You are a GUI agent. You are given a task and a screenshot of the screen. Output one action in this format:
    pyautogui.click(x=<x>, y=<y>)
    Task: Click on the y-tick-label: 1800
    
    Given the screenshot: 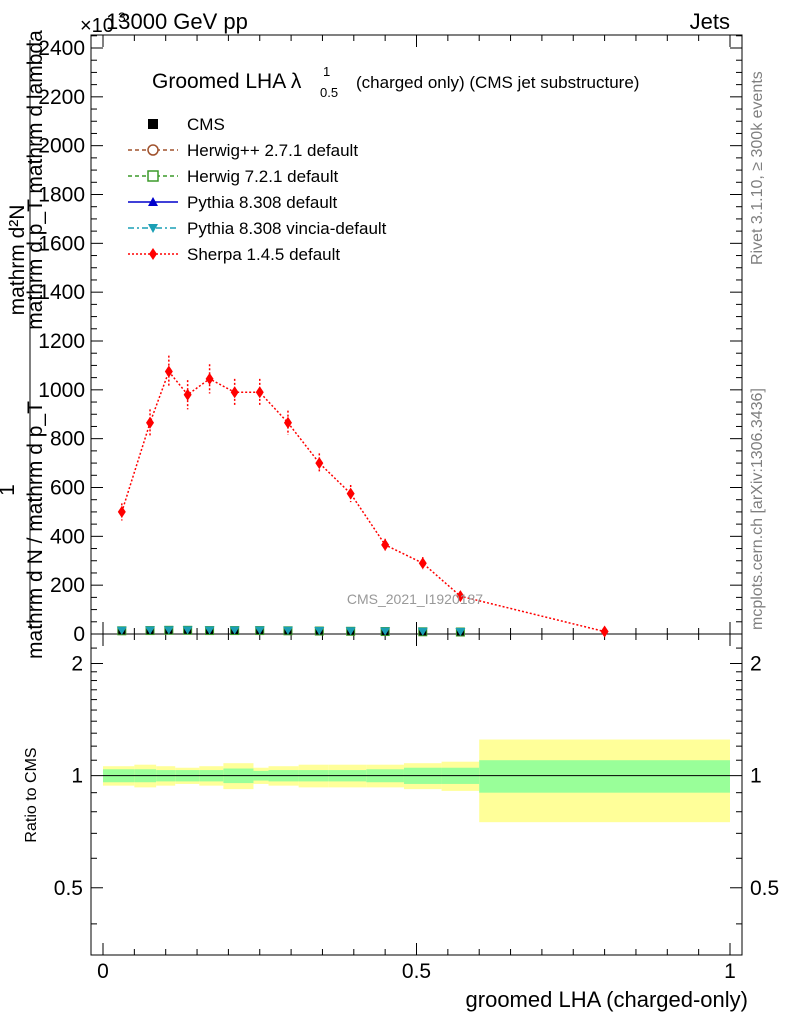 What is the action you would take?
    pyautogui.click(x=61, y=195)
    